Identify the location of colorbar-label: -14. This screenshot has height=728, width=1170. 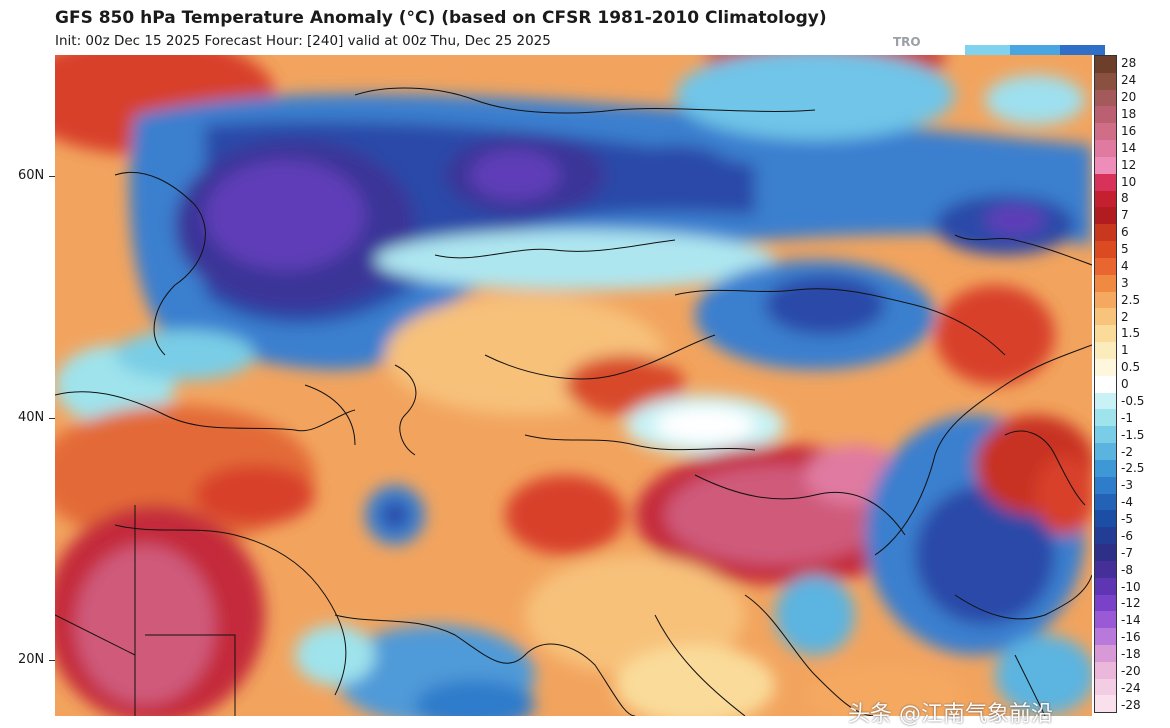
(1131, 620).